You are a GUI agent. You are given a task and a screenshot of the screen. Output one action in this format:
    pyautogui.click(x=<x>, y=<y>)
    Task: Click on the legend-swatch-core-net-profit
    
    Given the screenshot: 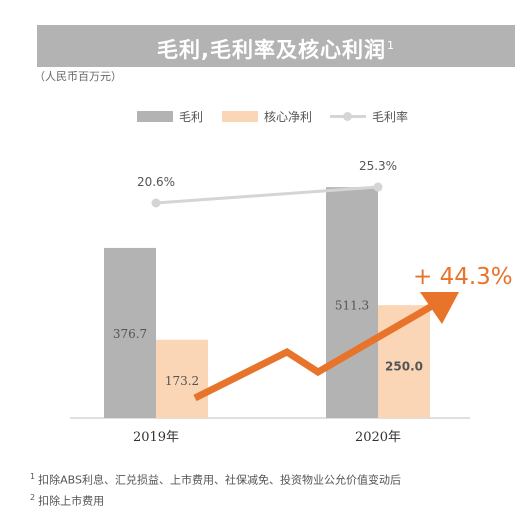 What is the action you would take?
    pyautogui.click(x=240, y=116)
    